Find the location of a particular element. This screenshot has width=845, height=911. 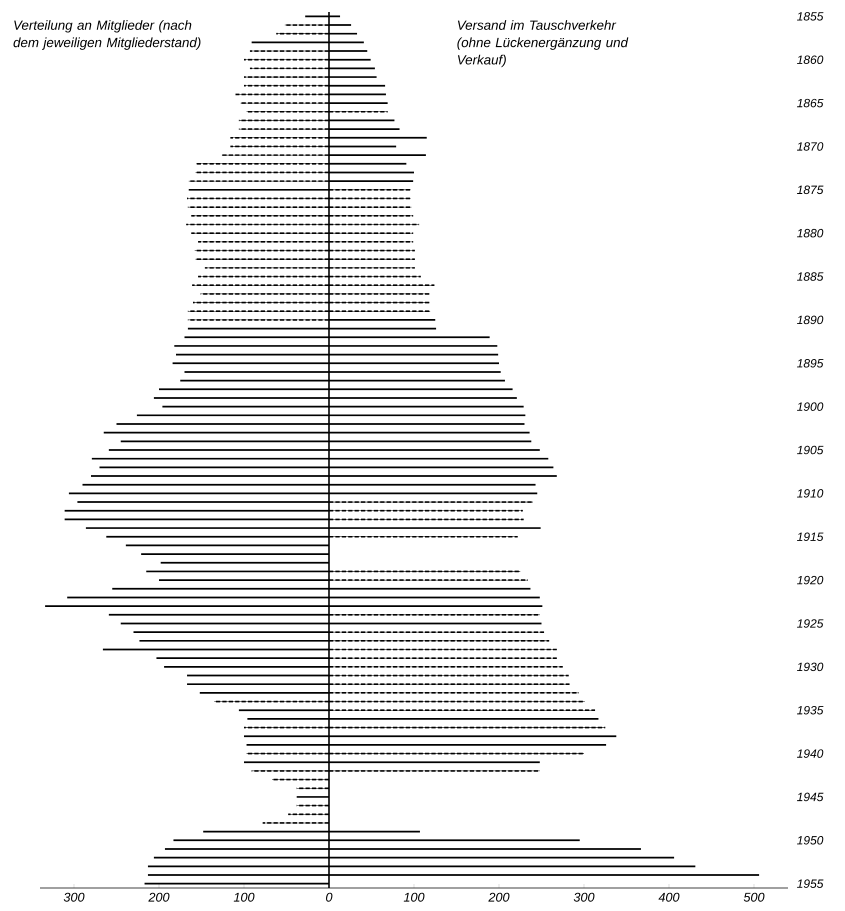

y-tick-label: 1945 is located at coordinates (810, 797).